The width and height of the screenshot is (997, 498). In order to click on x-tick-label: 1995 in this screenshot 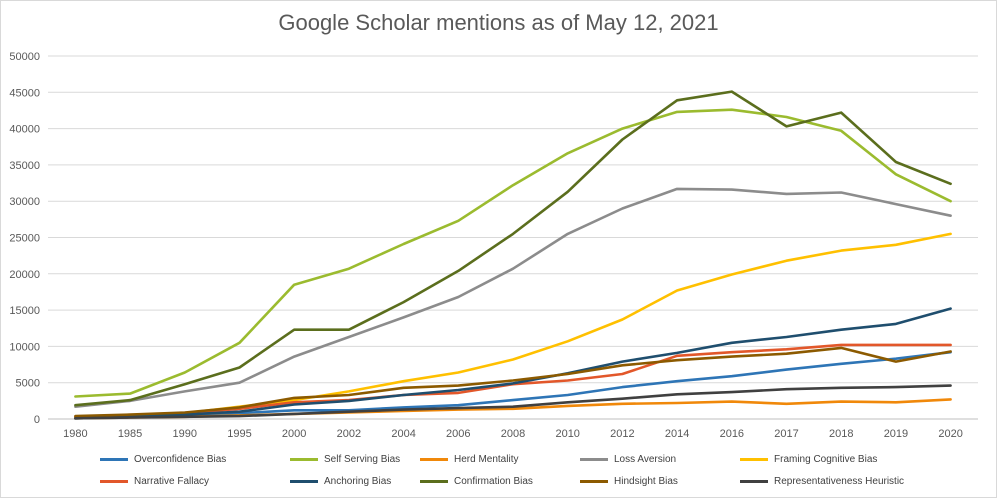, I will do `click(239, 434)`.